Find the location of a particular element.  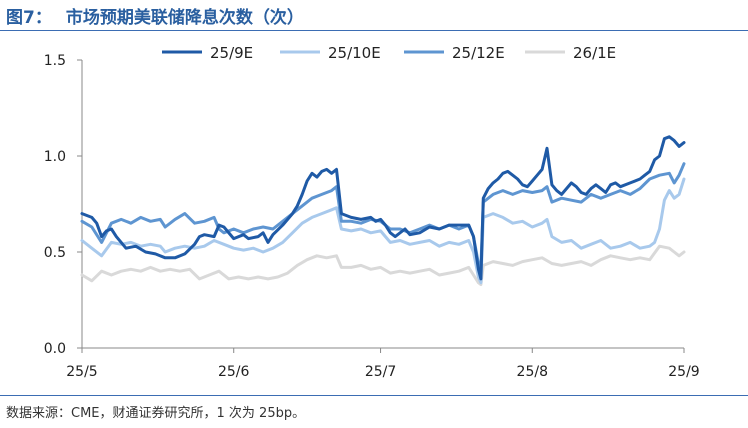

title-divider is located at coordinates (374, 30).